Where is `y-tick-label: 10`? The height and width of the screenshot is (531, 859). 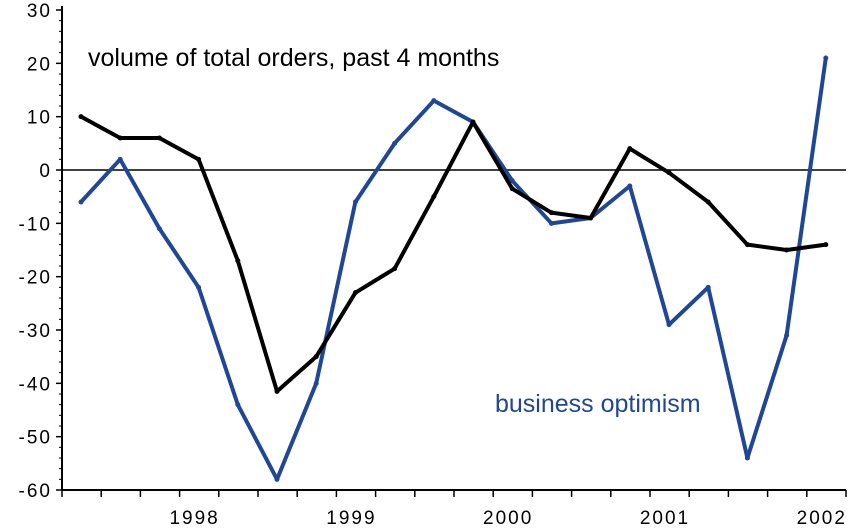 y-tick-label: 10 is located at coordinates (39, 118).